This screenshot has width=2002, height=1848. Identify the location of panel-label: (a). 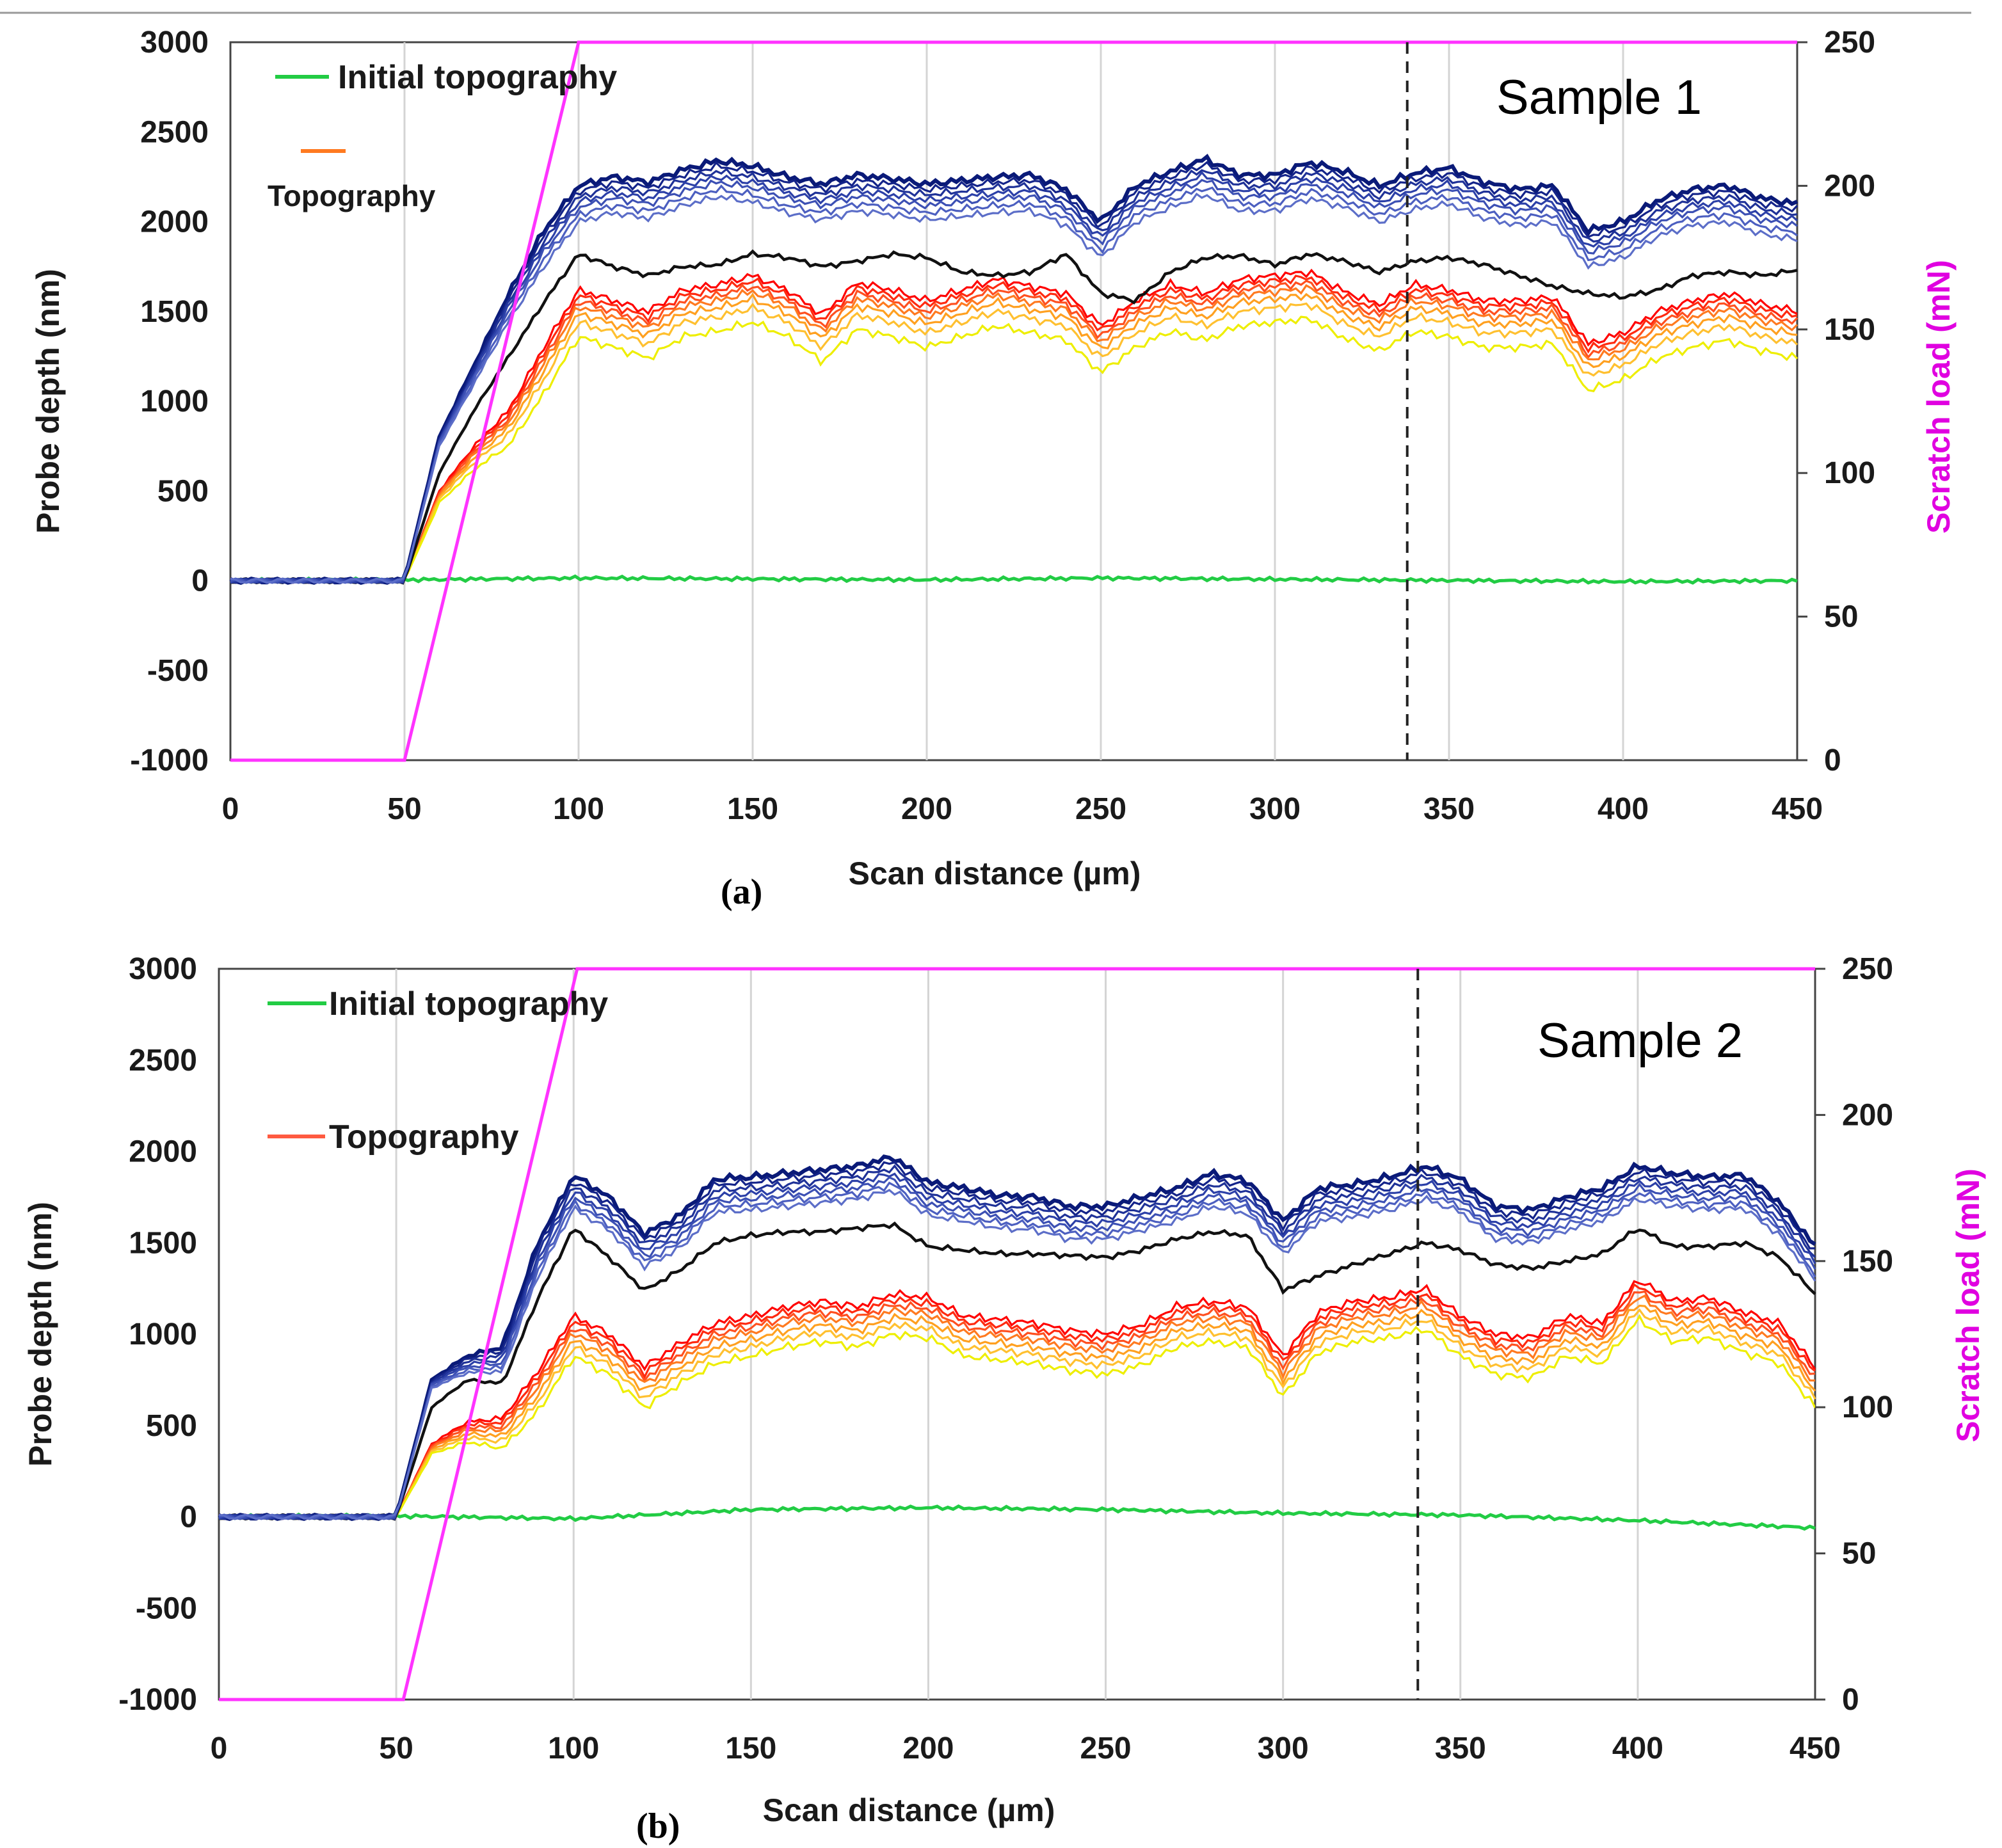
(741, 892).